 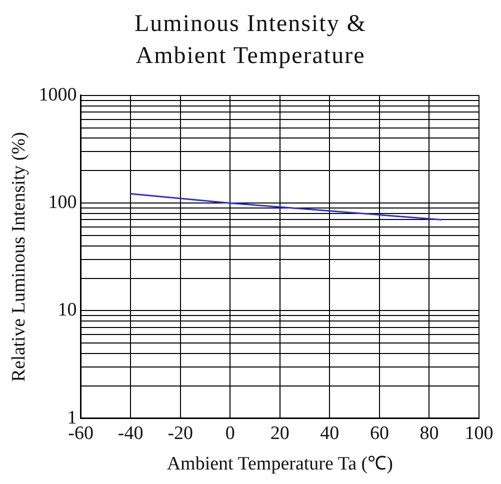 I want to click on x-tick-label: 40, so click(x=330, y=433).